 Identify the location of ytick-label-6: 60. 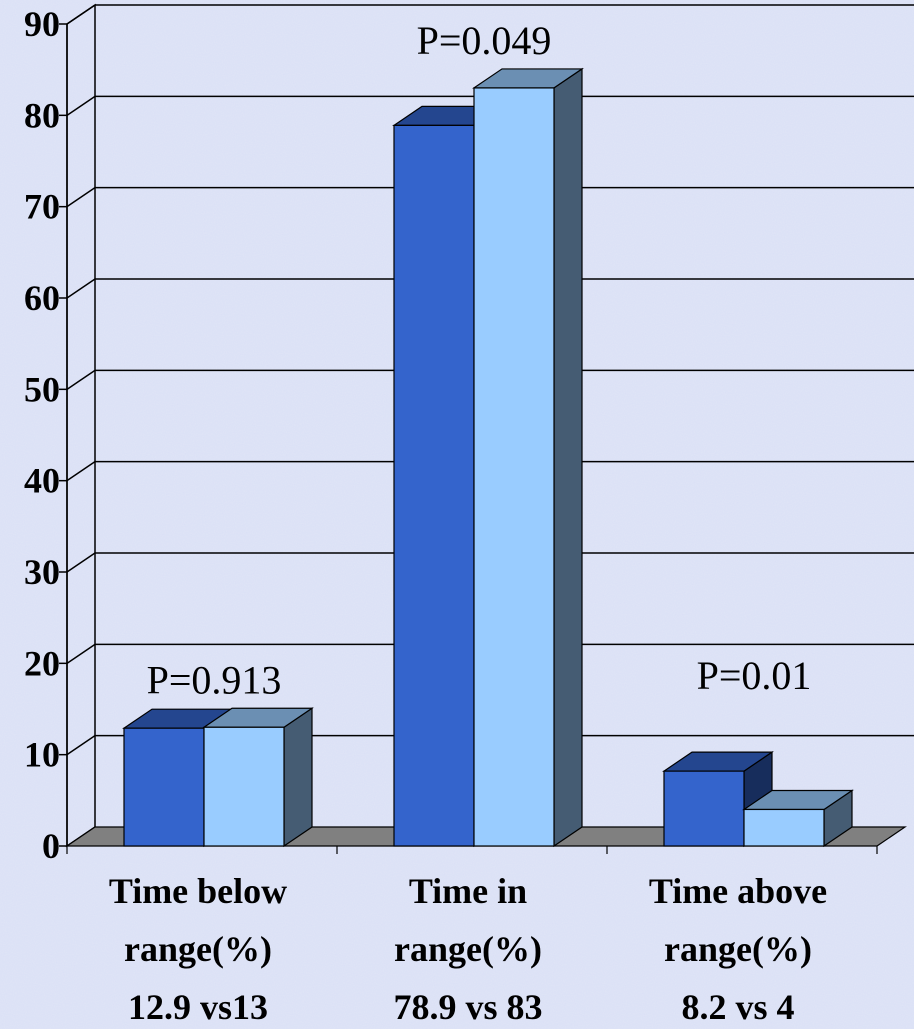
(42, 298).